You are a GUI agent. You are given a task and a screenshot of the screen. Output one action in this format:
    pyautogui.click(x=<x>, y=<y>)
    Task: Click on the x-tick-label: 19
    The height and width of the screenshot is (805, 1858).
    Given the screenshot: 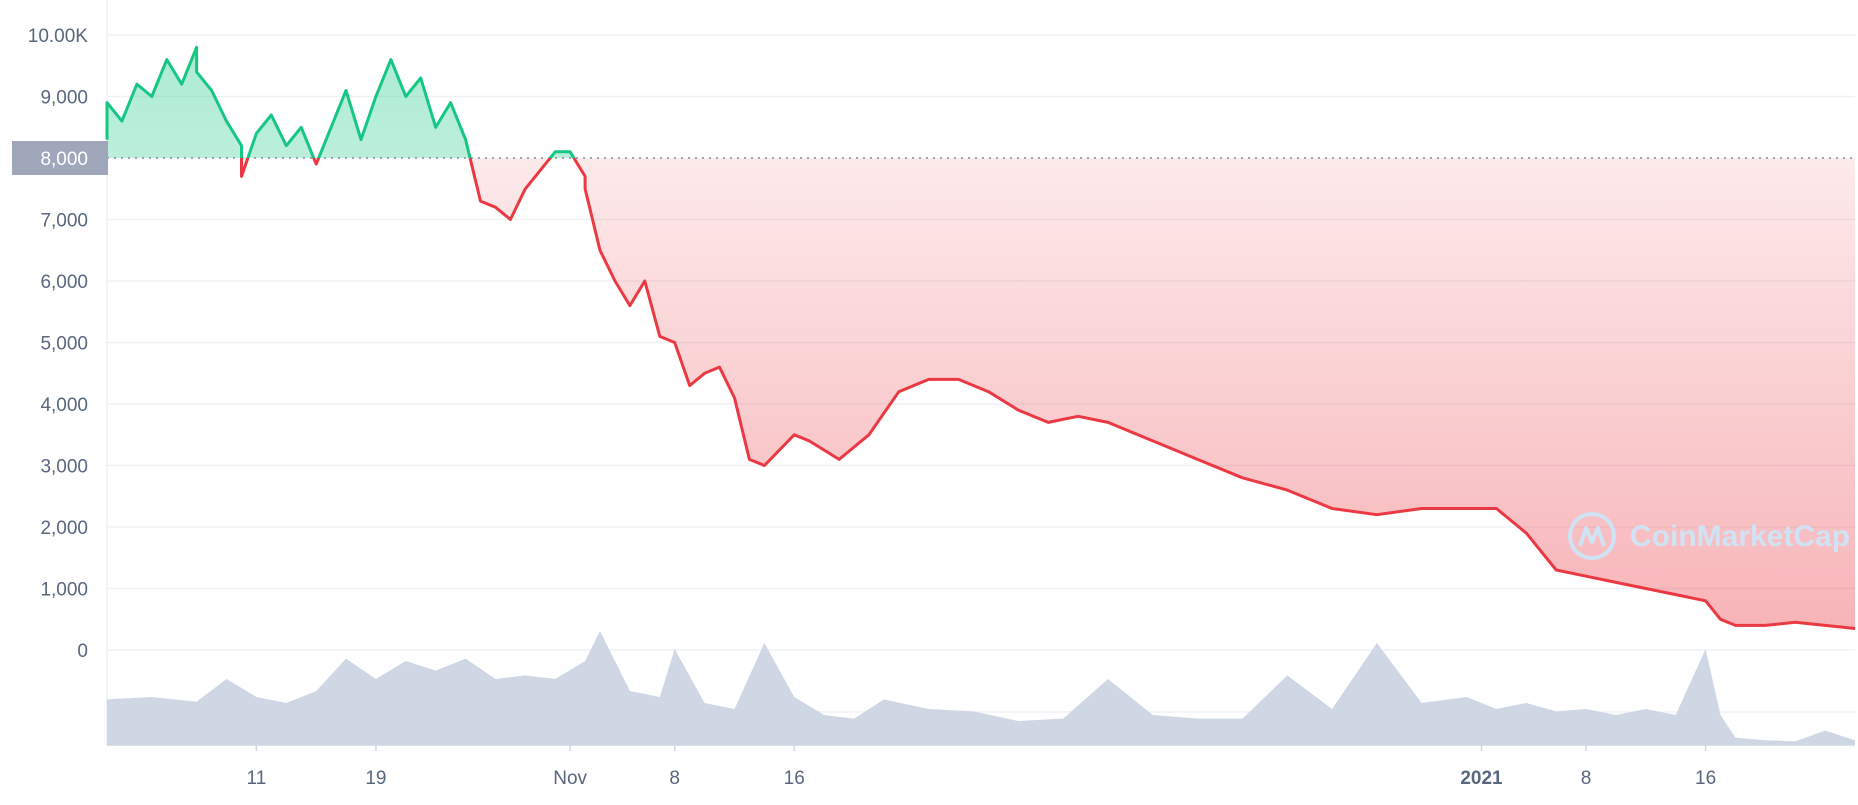 What is the action you would take?
    pyautogui.click(x=375, y=778)
    